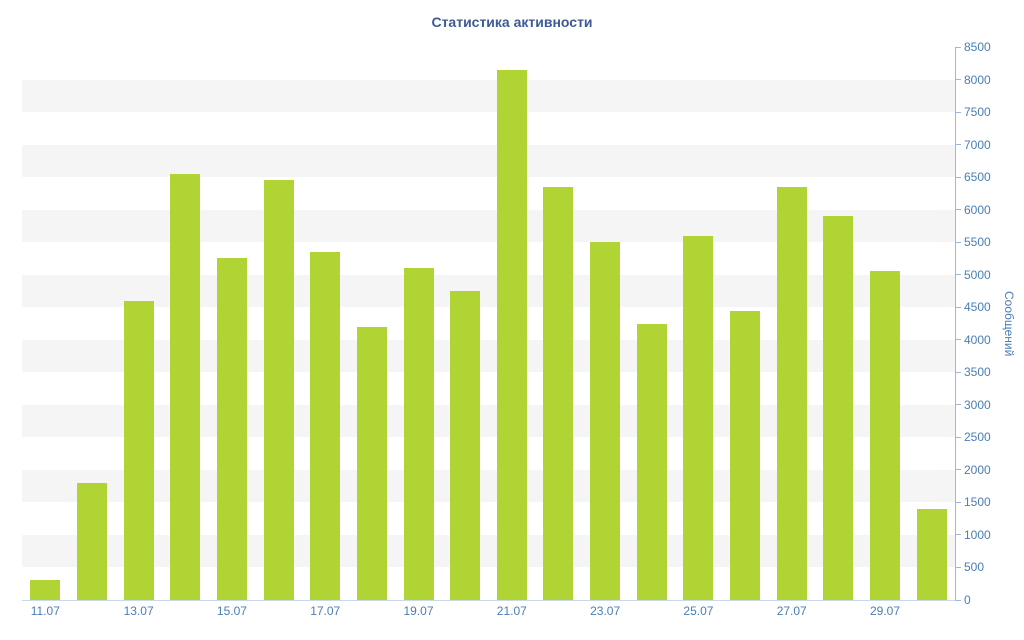  Describe the element at coordinates (511, 334) in the screenshot. I see `bar-21.07` at that location.